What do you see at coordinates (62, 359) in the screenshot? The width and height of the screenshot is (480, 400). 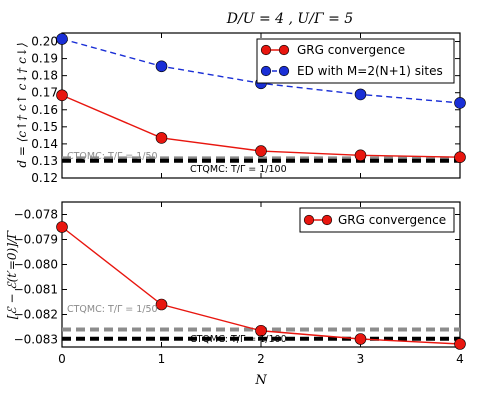 I see `bottom-x-tick-label: 0` at bounding box center [62, 359].